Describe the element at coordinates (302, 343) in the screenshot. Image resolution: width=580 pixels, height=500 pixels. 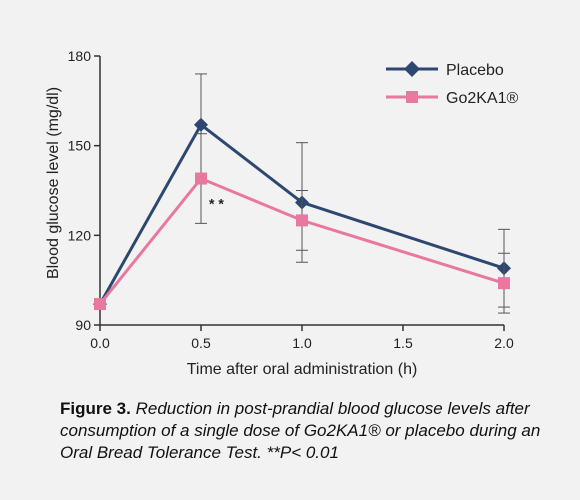
I see `x-tick-label: 1.0` at that location.